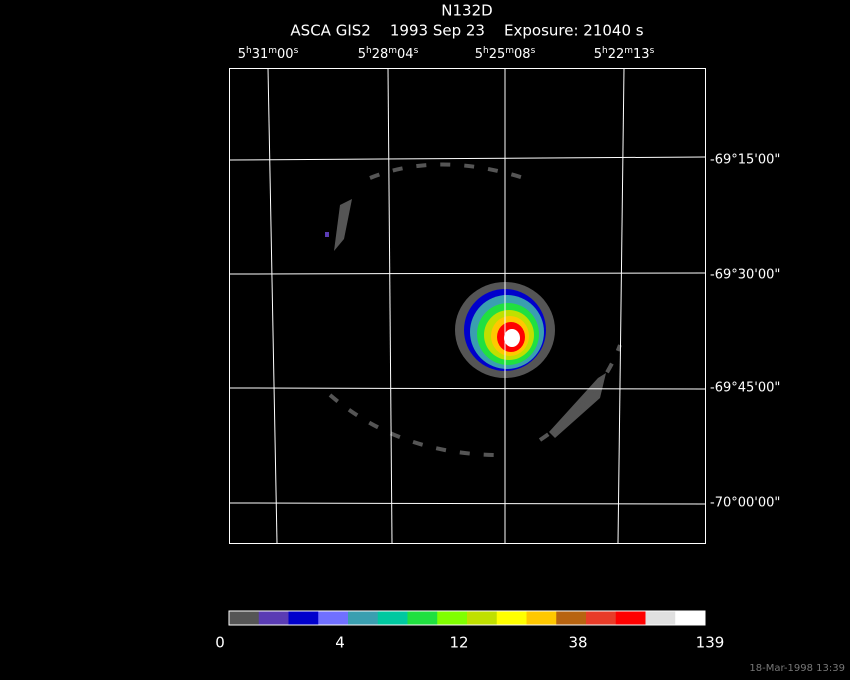  What do you see at coordinates (745, 275) in the screenshot?
I see `dec-label: -69°30'00"` at bounding box center [745, 275].